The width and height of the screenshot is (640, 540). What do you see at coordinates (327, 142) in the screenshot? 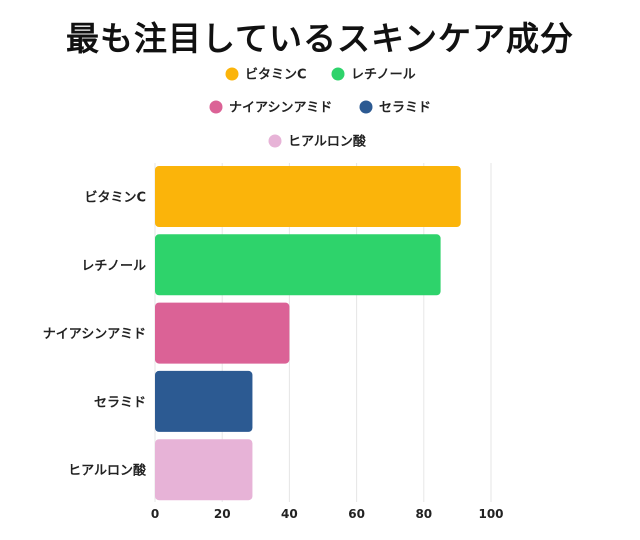
I see `legend-label-5: ヒアルロン酸` at bounding box center [327, 142].